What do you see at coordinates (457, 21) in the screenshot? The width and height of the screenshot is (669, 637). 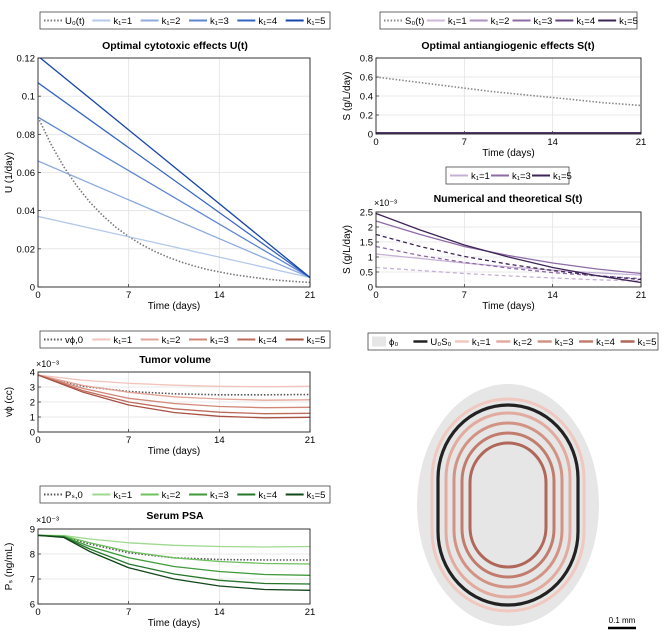 I see `S-legend-label: k₁=1` at bounding box center [457, 21].